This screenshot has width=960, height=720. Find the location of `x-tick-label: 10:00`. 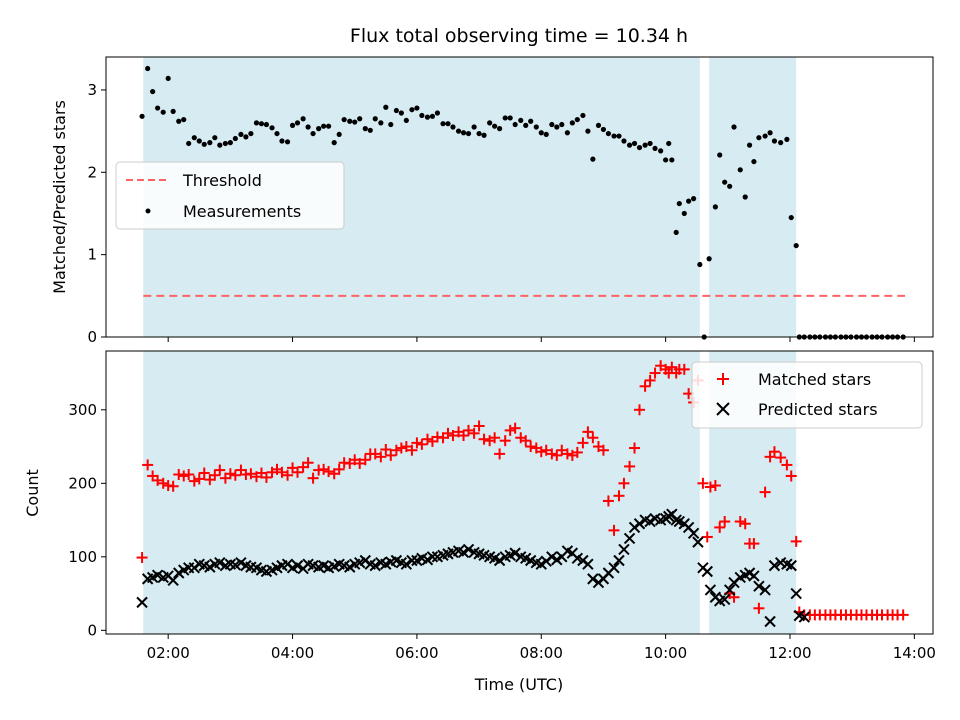

x-tick-label: 10:00 is located at coordinates (665, 653).